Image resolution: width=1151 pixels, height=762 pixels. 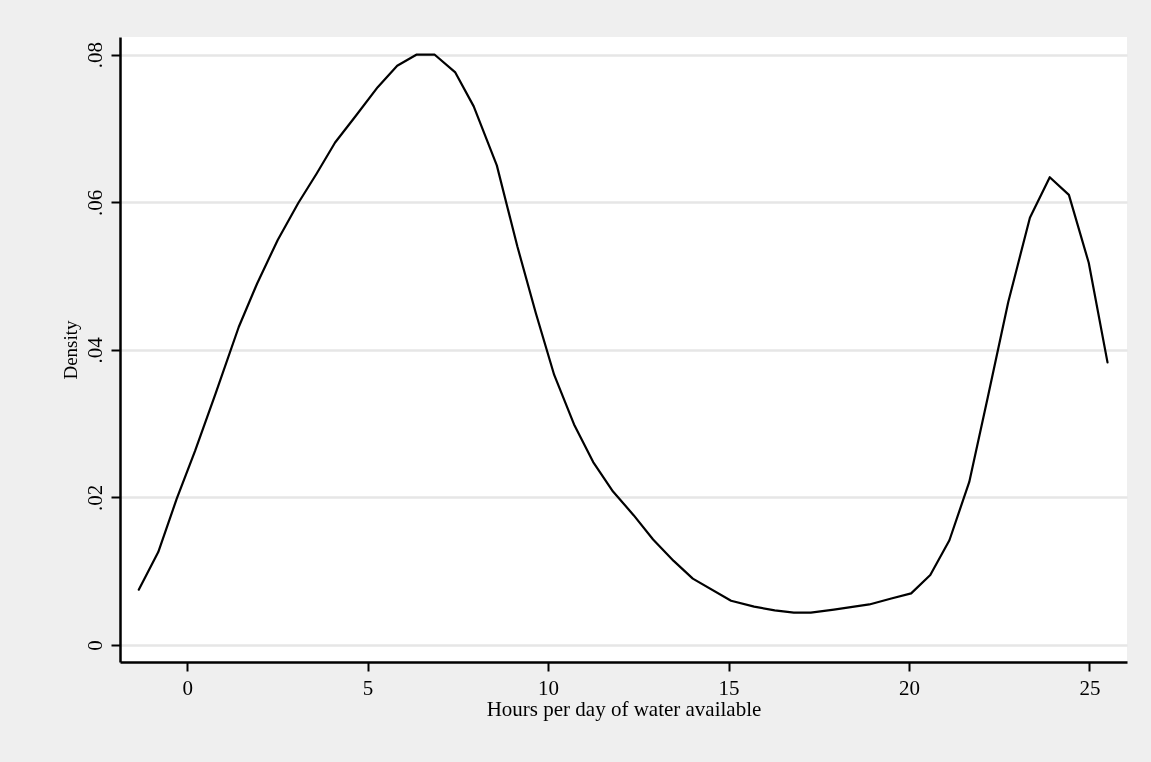 I want to click on y-tick-label: .08, so click(x=94, y=55).